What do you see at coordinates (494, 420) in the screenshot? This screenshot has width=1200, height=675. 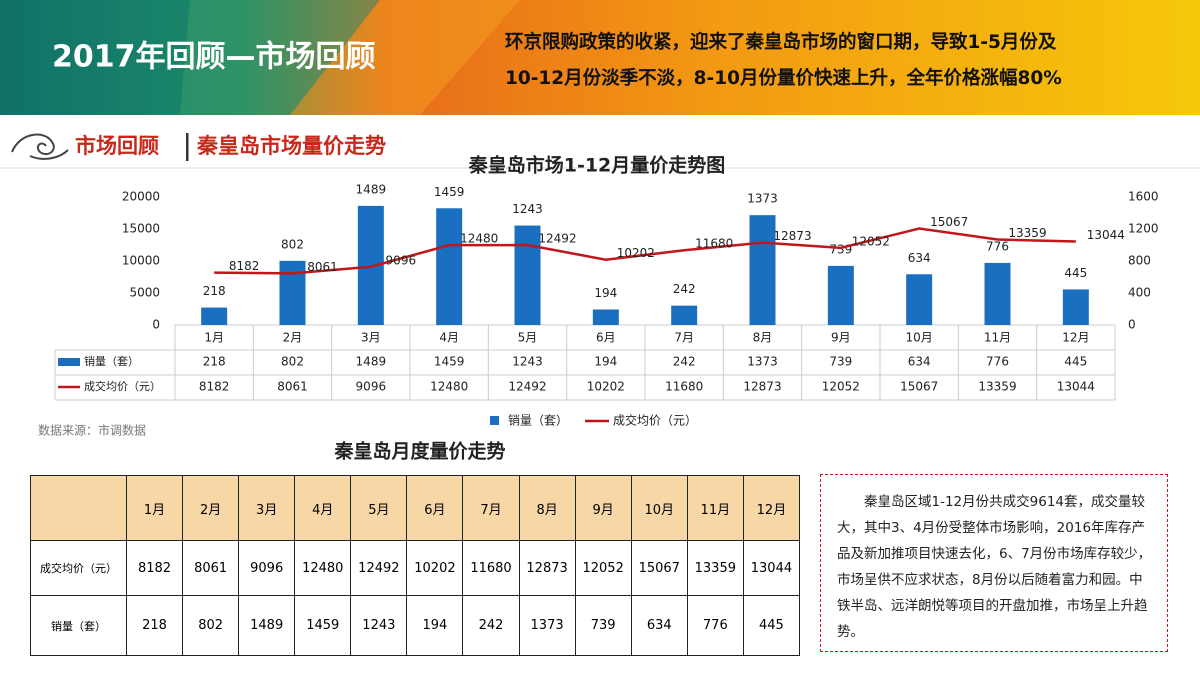 I see `legend-key` at bounding box center [494, 420].